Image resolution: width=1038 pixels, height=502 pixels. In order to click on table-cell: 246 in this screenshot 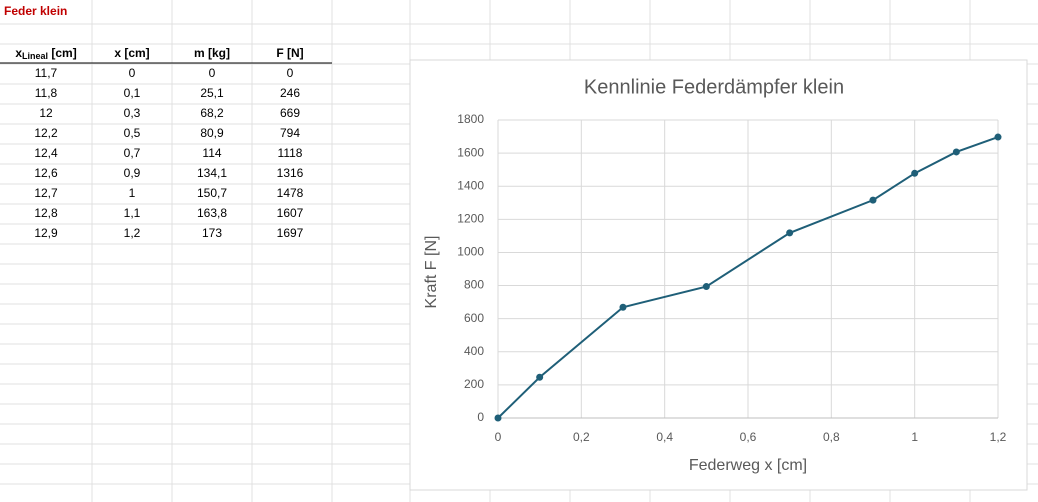, I will do `click(290, 93)`.